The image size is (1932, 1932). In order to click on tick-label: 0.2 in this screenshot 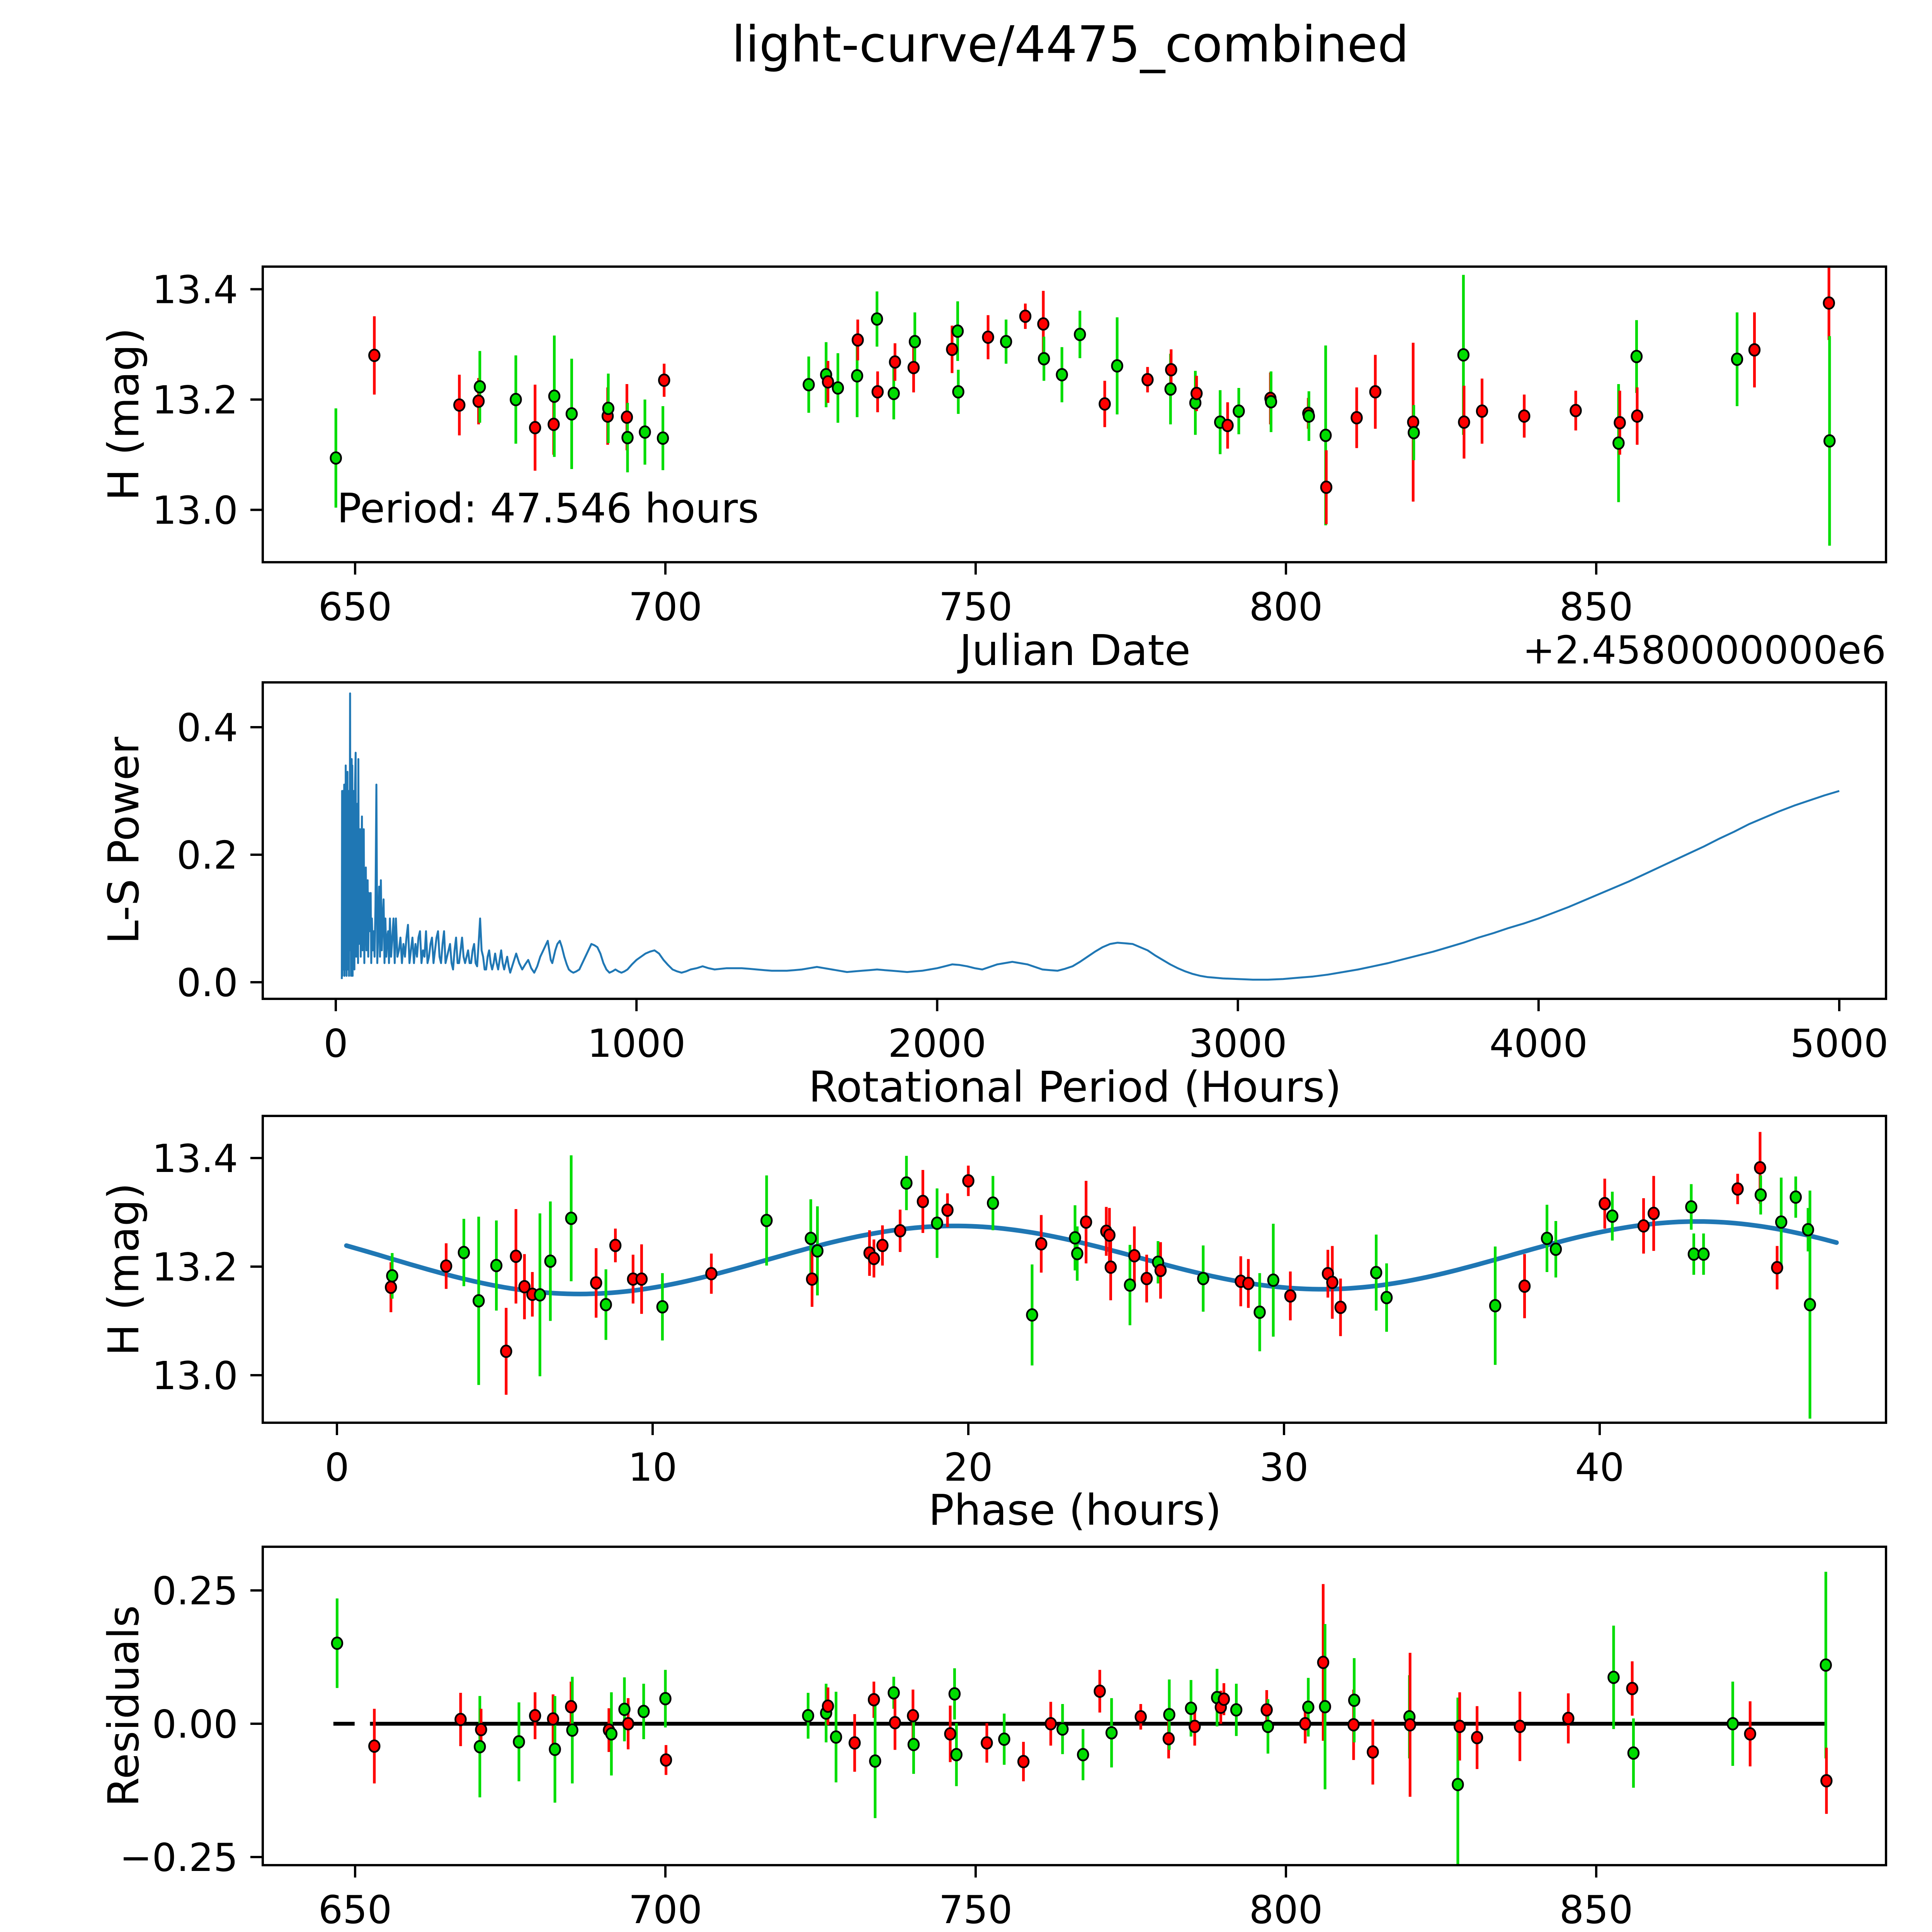, I will do `click(207, 856)`.